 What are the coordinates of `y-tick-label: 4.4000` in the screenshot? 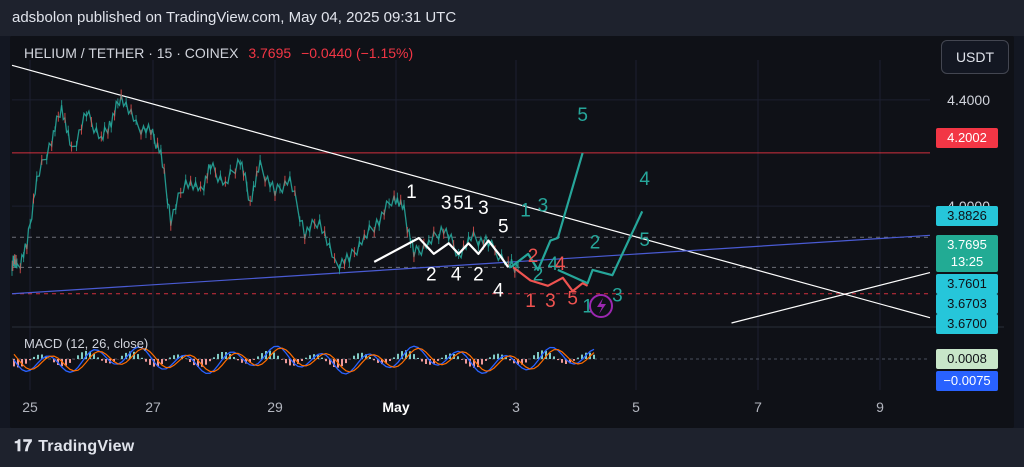 It's located at (968, 100).